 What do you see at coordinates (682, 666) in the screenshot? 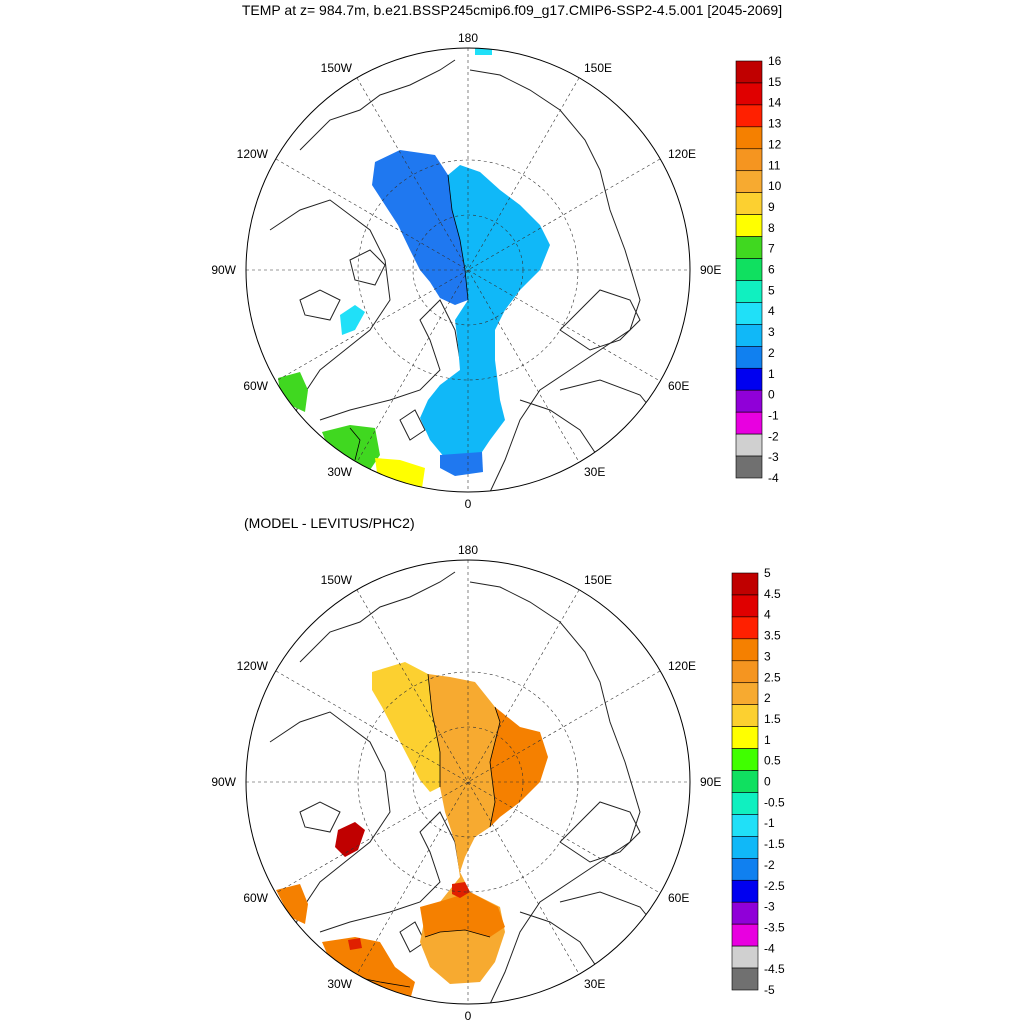
I see `lon-label-120e: 120E` at bounding box center [682, 666].